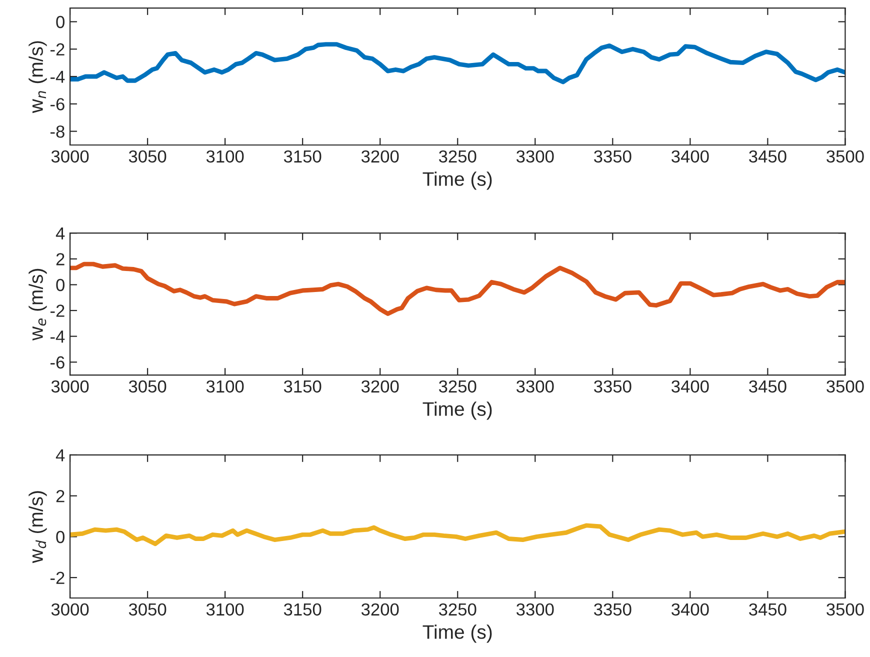 The height and width of the screenshot is (657, 870). I want to click on y-tick-label: -8, so click(57, 131).